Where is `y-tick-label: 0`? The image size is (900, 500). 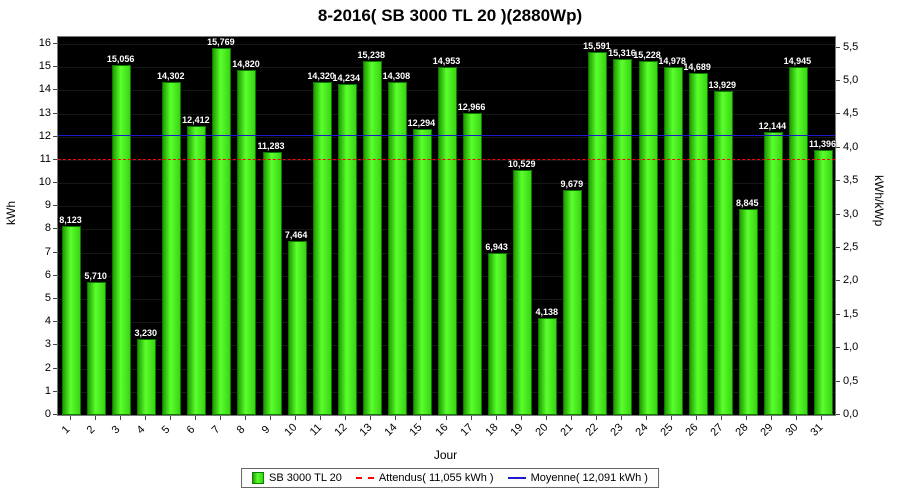
y-tick-label: 0 is located at coordinates (47, 414).